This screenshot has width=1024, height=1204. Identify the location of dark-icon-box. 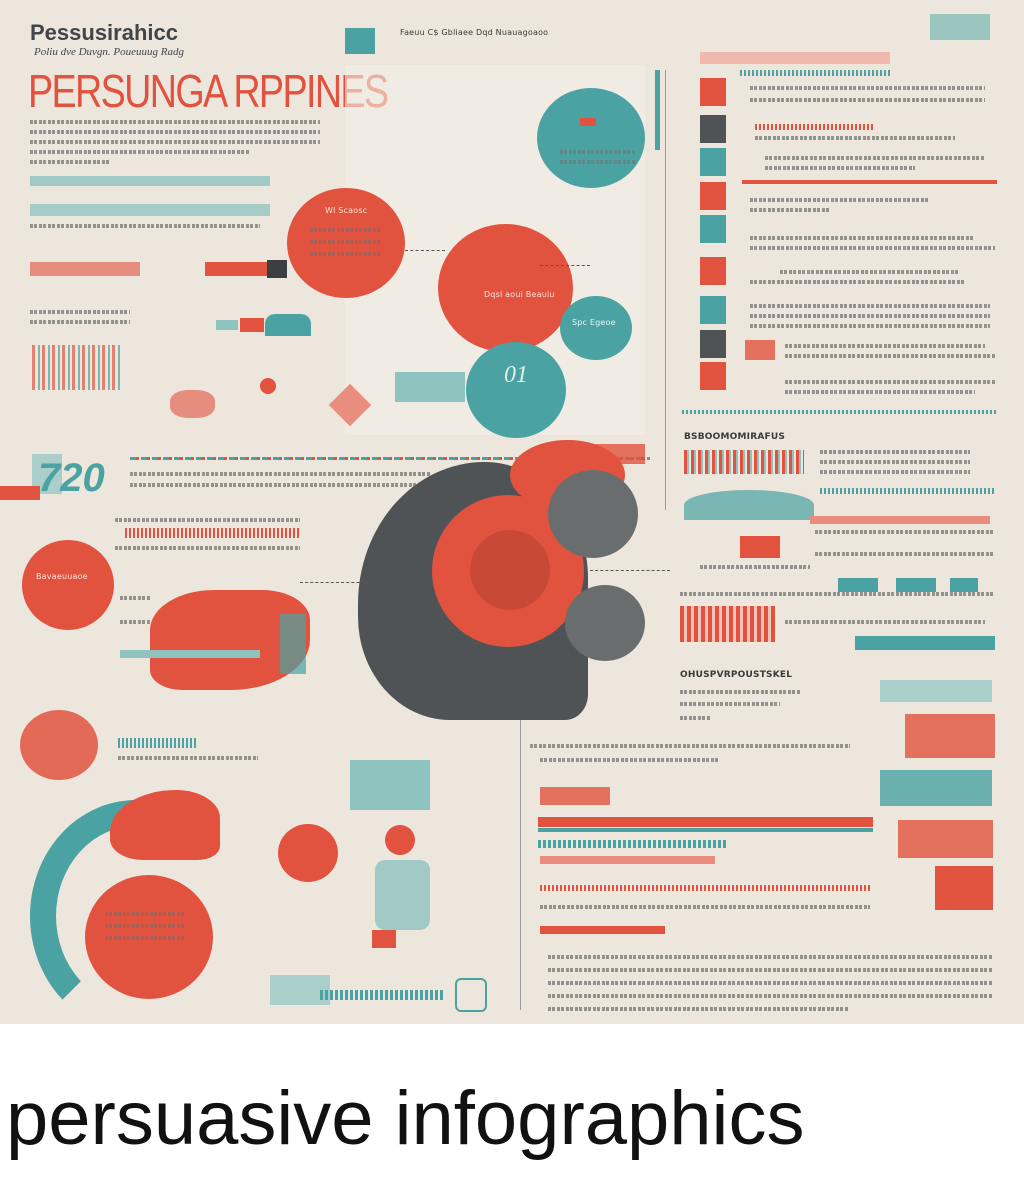
(713, 129).